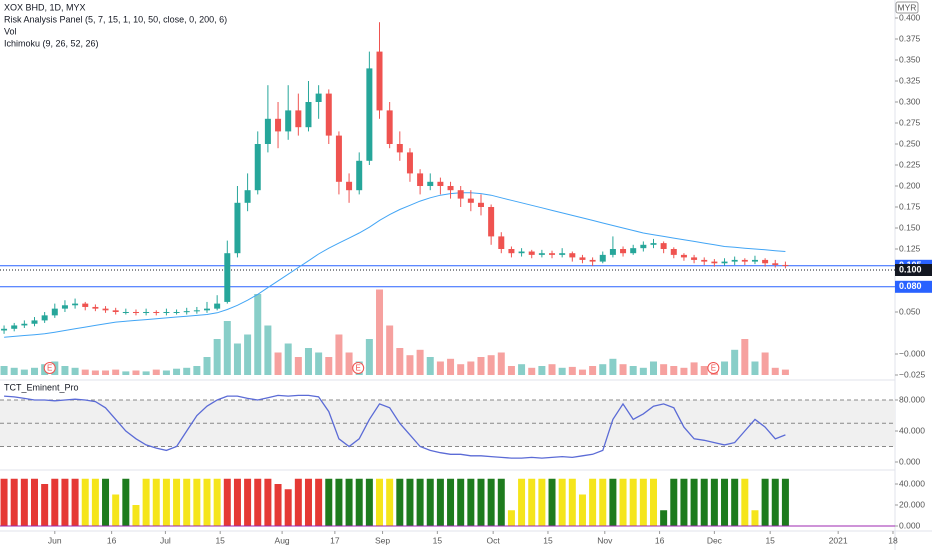 Image resolution: width=932 pixels, height=550 pixels. What do you see at coordinates (893, 540) in the screenshot?
I see `x-tick-label: 18` at bounding box center [893, 540].